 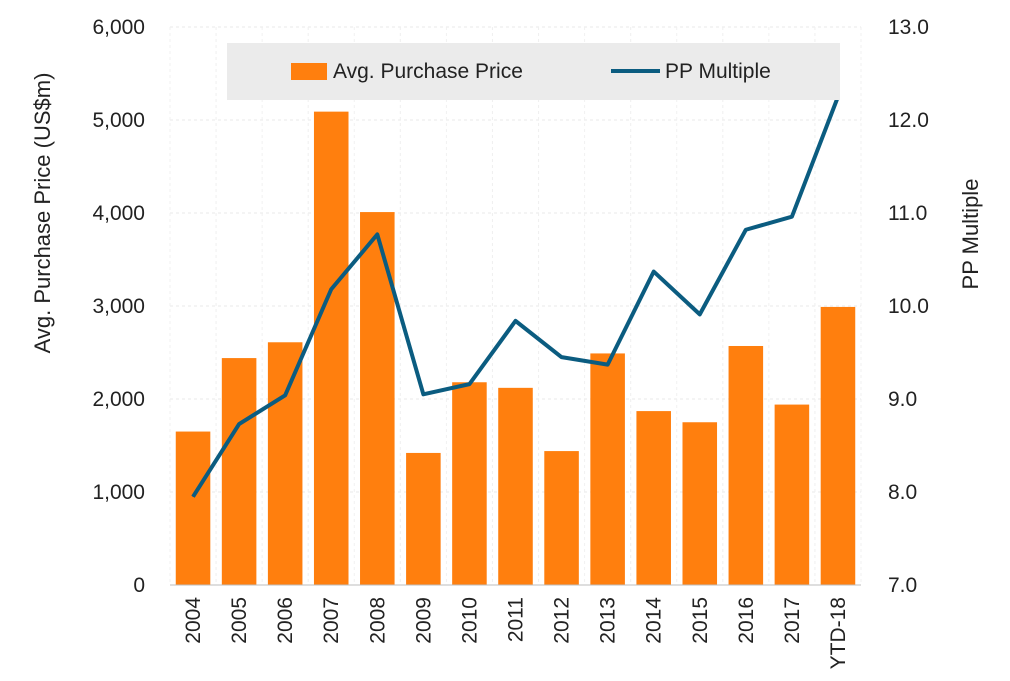 What do you see at coordinates (469, 620) in the screenshot?
I see `x-tick-label: 2010` at bounding box center [469, 620].